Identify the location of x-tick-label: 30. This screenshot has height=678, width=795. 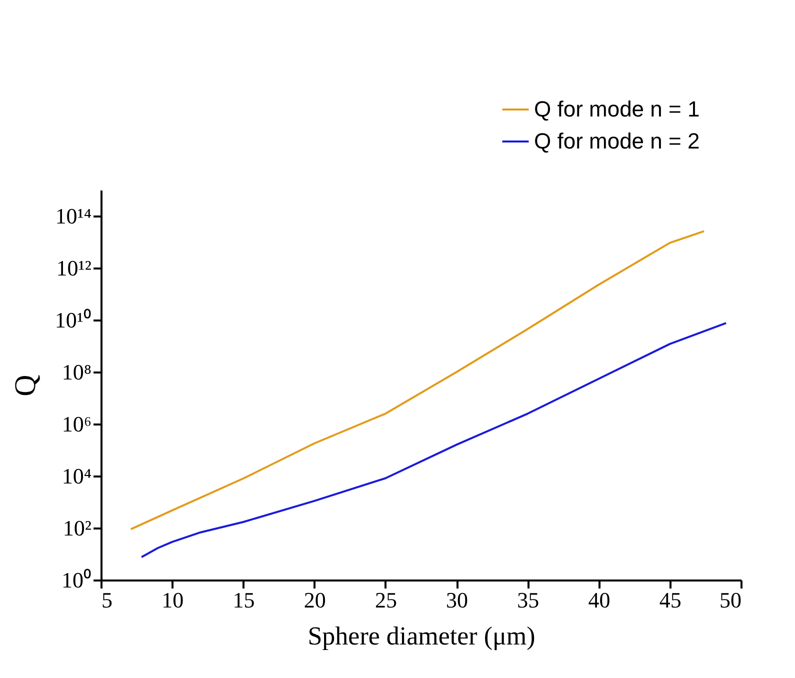
(457, 600).